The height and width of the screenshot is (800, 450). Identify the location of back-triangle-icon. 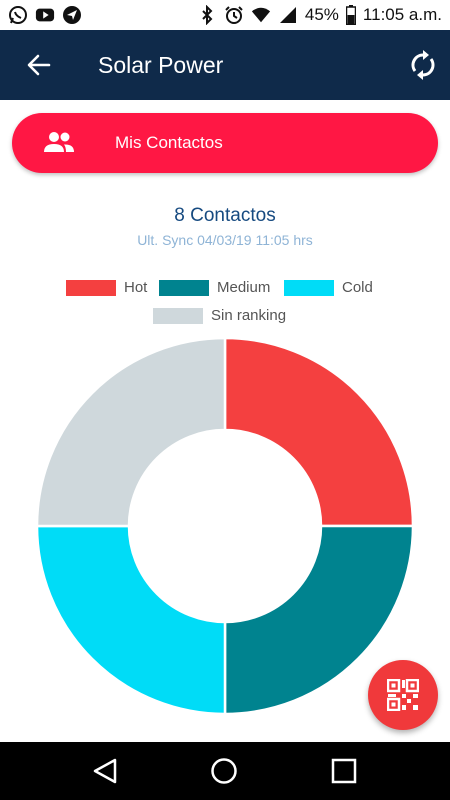
(105, 771).